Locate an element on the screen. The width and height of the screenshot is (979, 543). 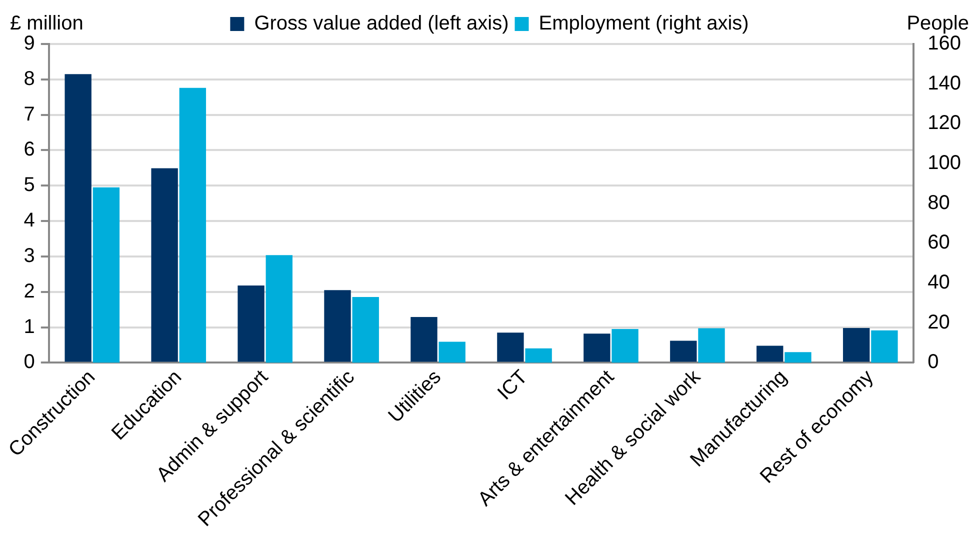
y2-axis-title: People is located at coordinates (937, 23).